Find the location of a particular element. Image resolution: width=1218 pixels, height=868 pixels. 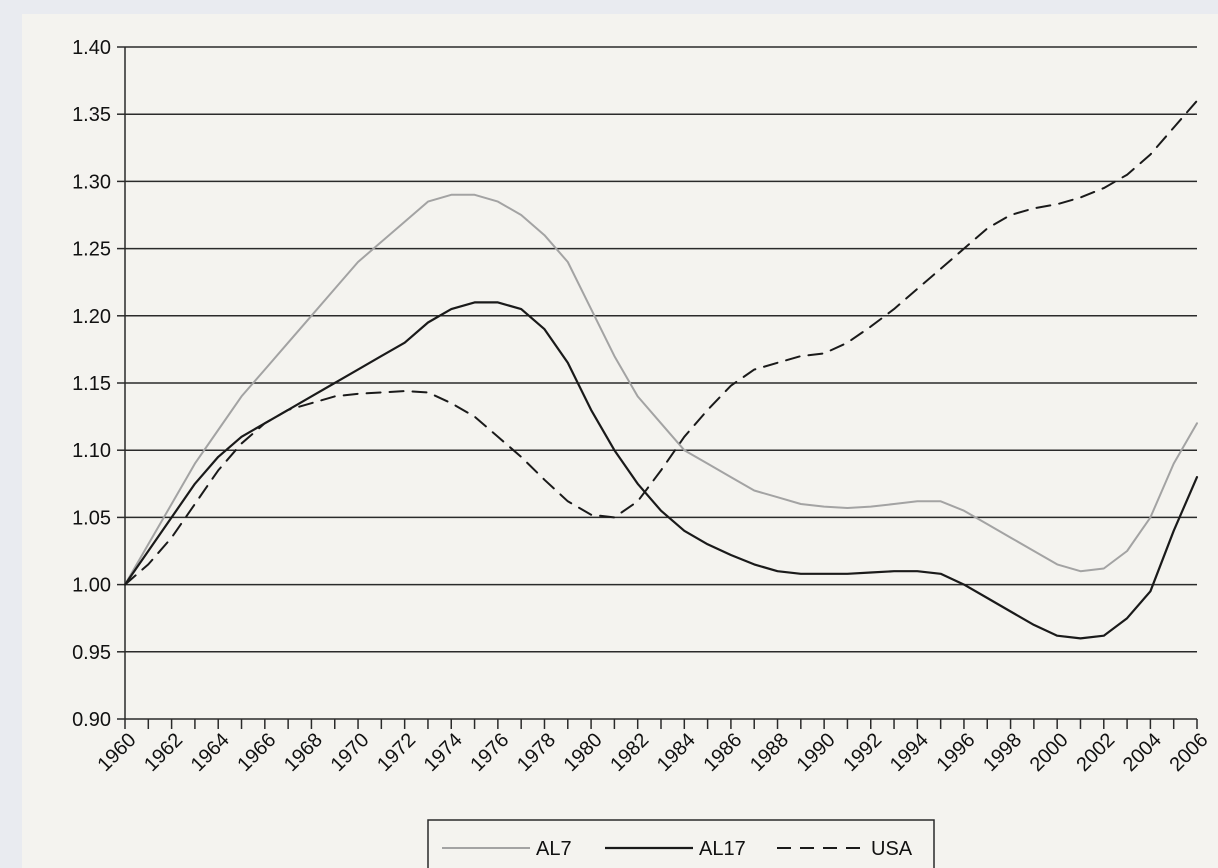

x-tick-label: 1980 is located at coordinates (583, 752).